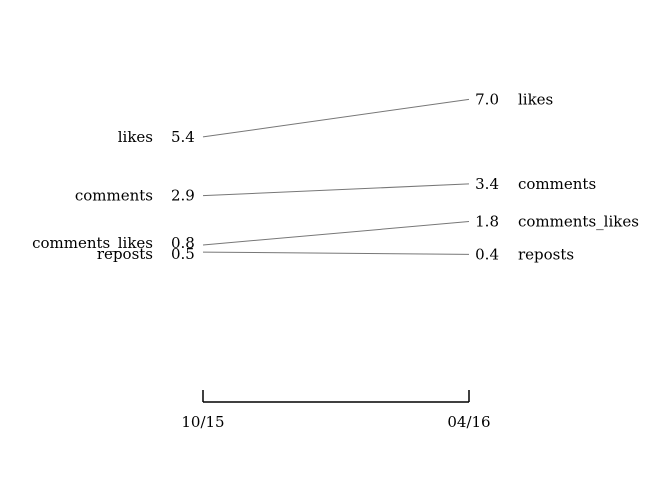 The image size is (672, 480). What do you see at coordinates (487, 222) in the screenshot?
I see `value-label-right: 1.8` at bounding box center [487, 222].